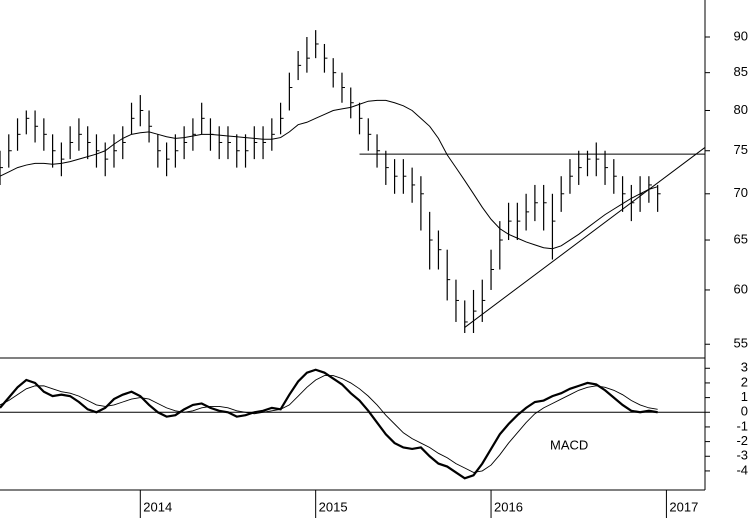 Image resolution: width=752 pixels, height=518 pixels. What do you see at coordinates (157, 506) in the screenshot?
I see `x-tick-label: 2014` at bounding box center [157, 506].